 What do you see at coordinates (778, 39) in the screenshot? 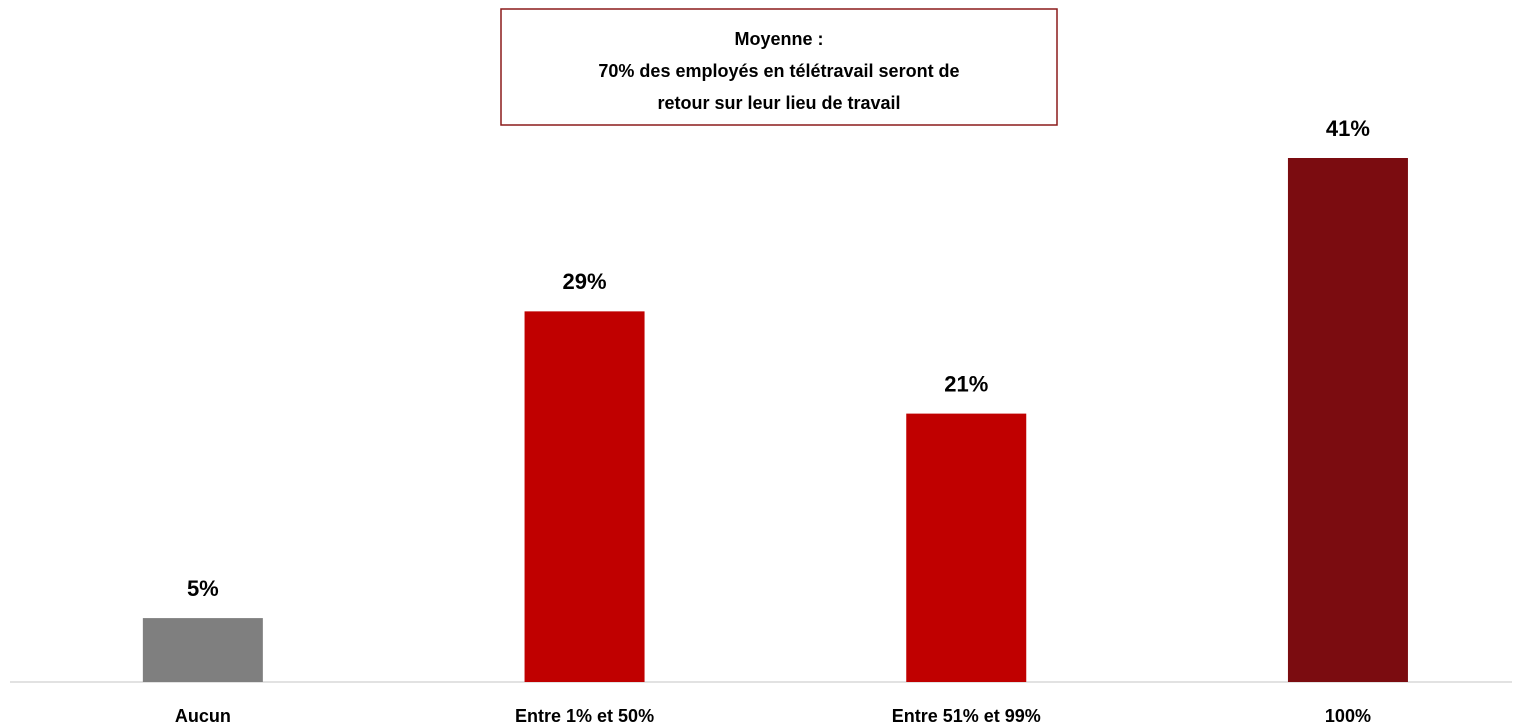
I see `annotation-line: Moyenne :` at bounding box center [778, 39].